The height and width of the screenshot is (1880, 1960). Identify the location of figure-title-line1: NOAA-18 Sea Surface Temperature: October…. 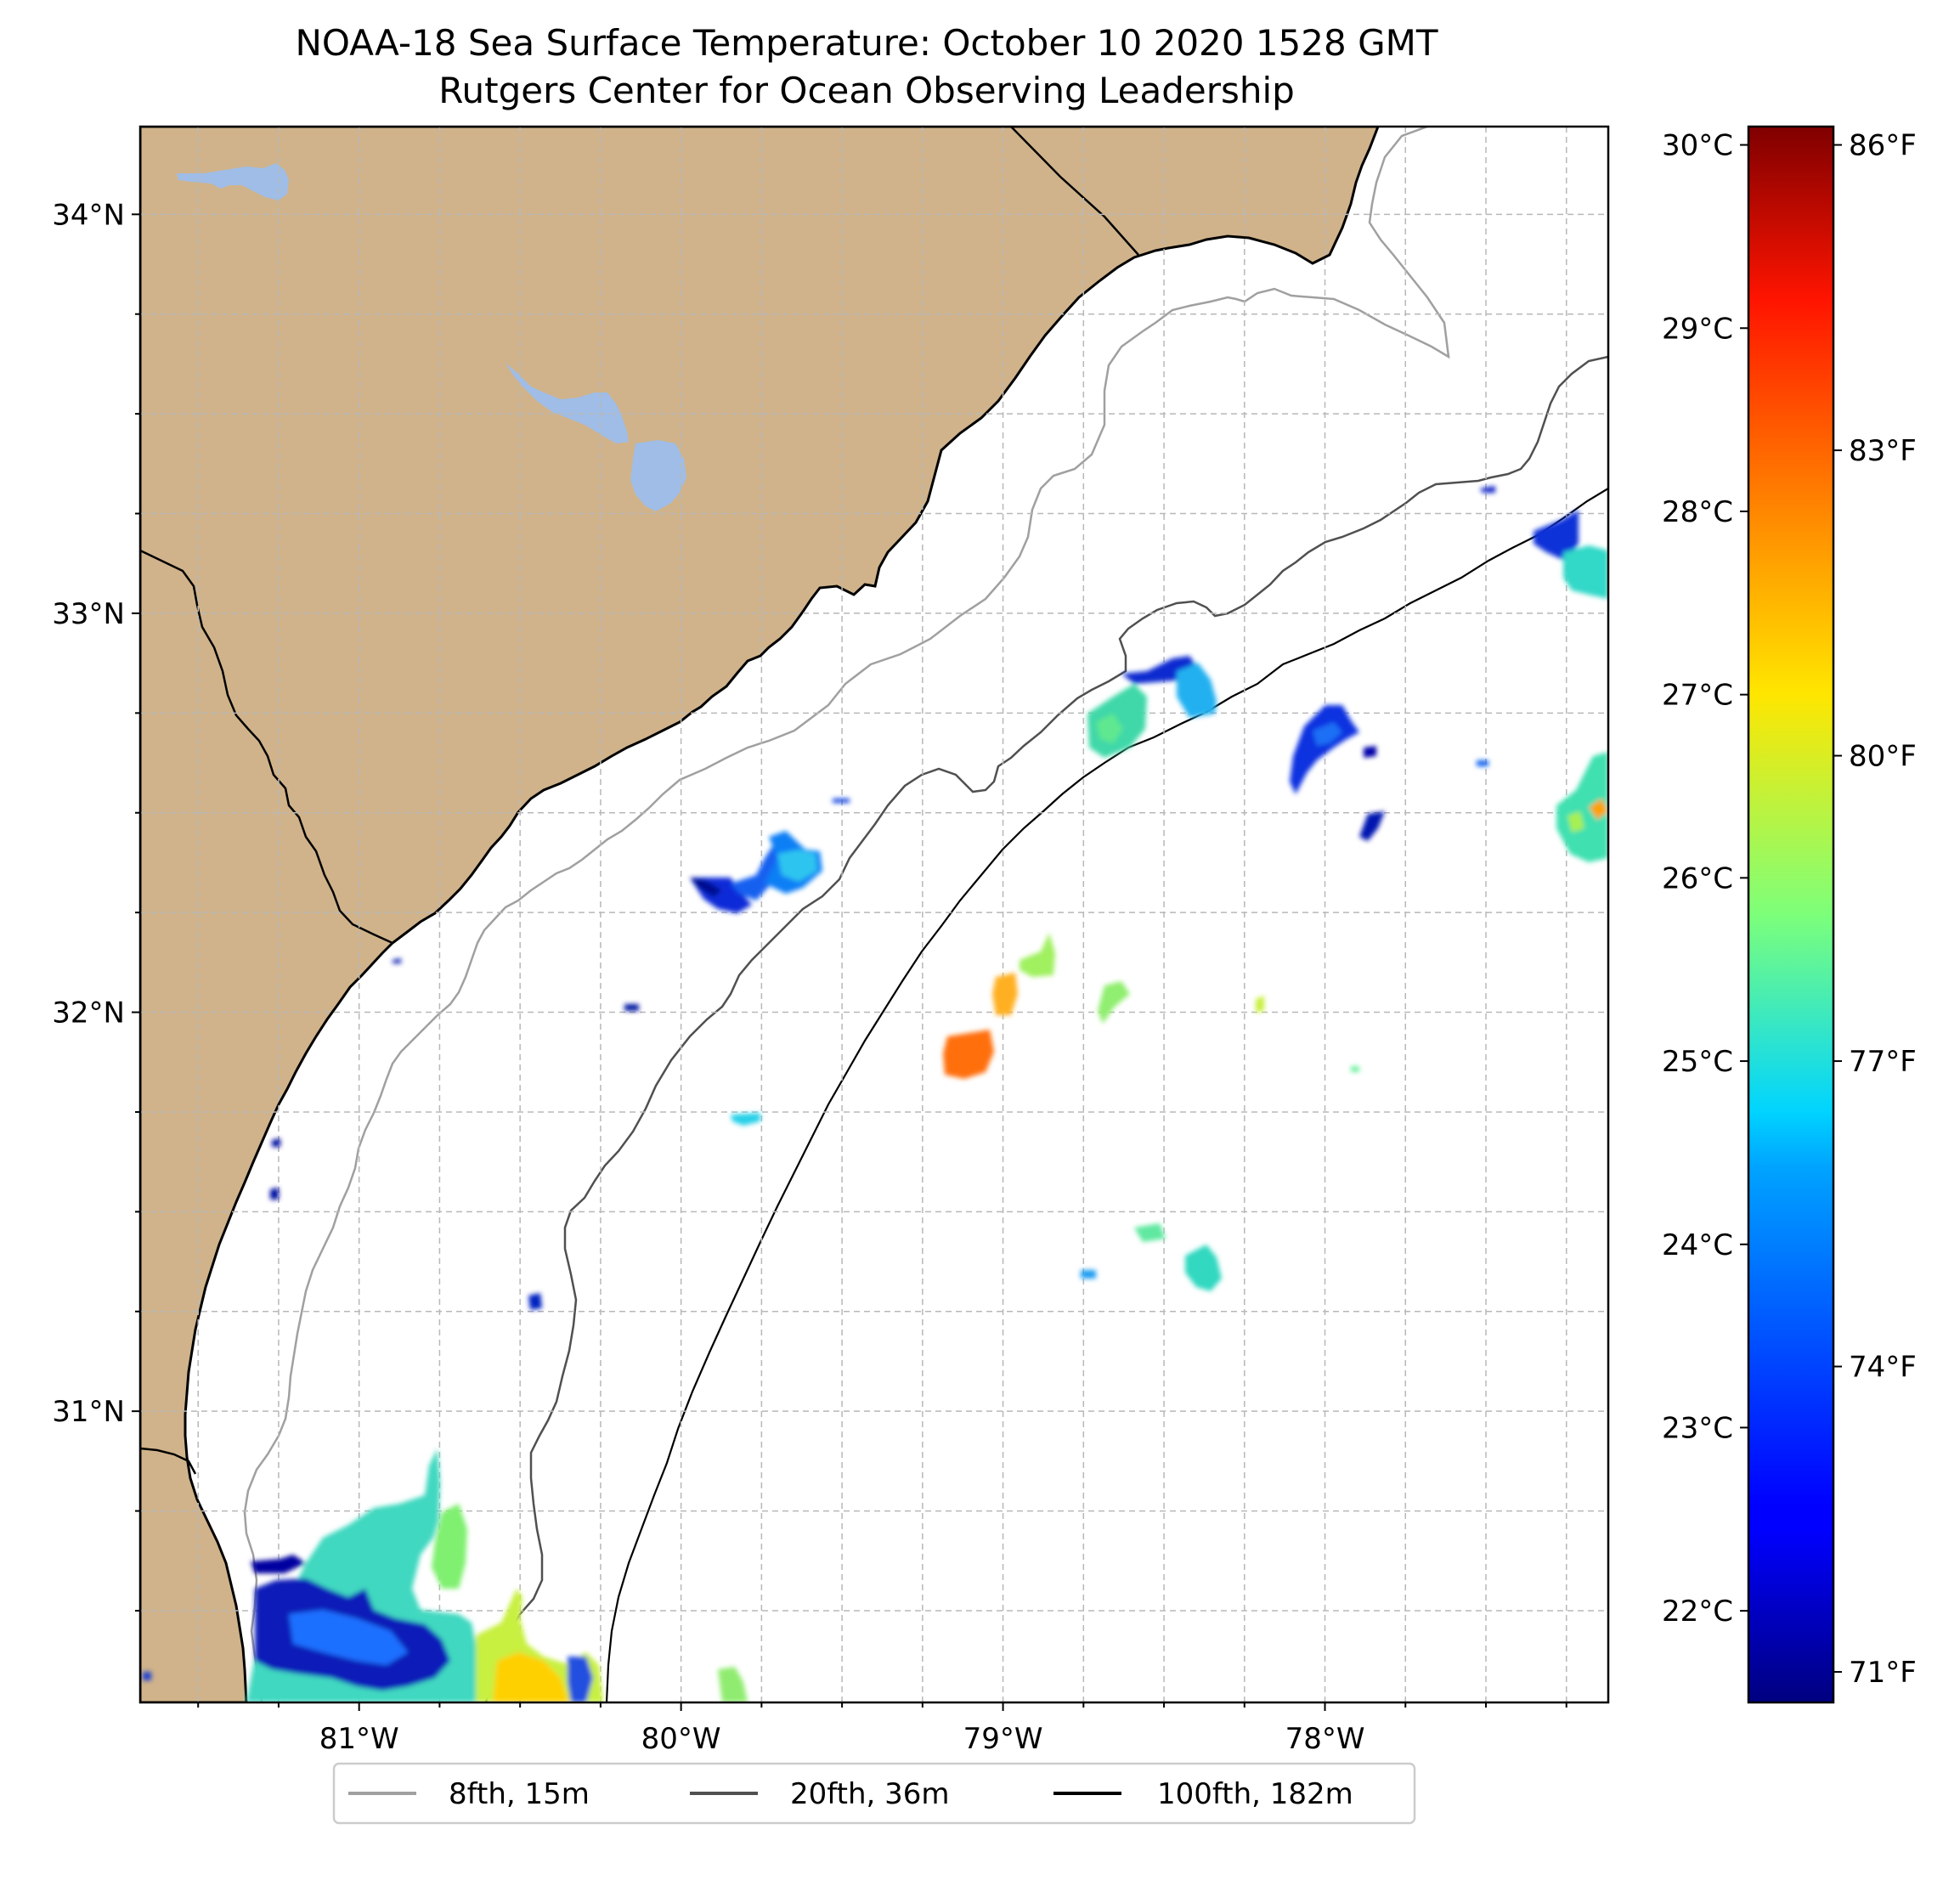
(867, 43).